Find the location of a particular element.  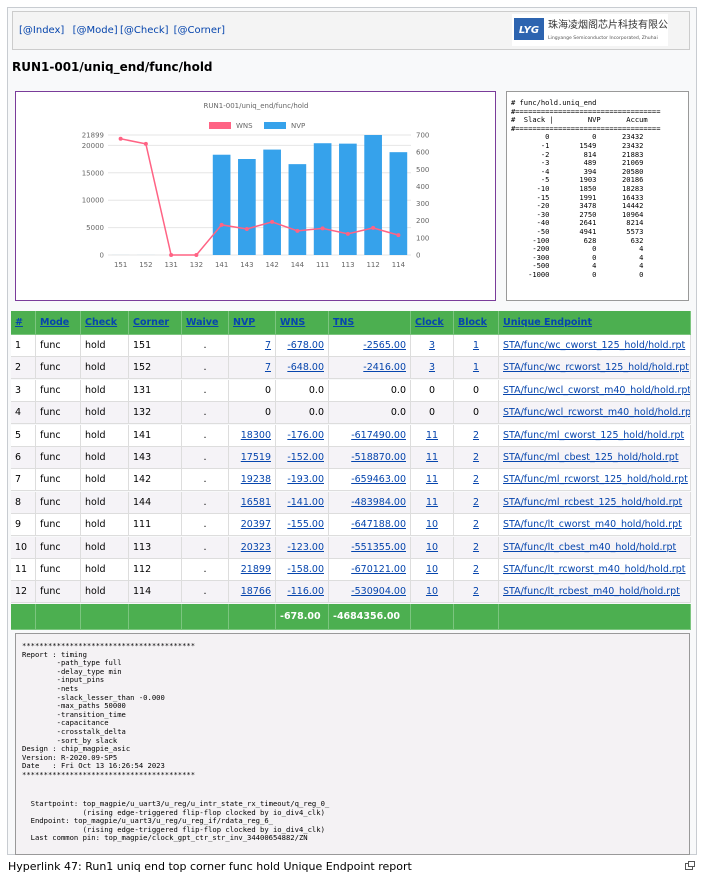

text-line: -1 1549 23432 is located at coordinates (577, 145).